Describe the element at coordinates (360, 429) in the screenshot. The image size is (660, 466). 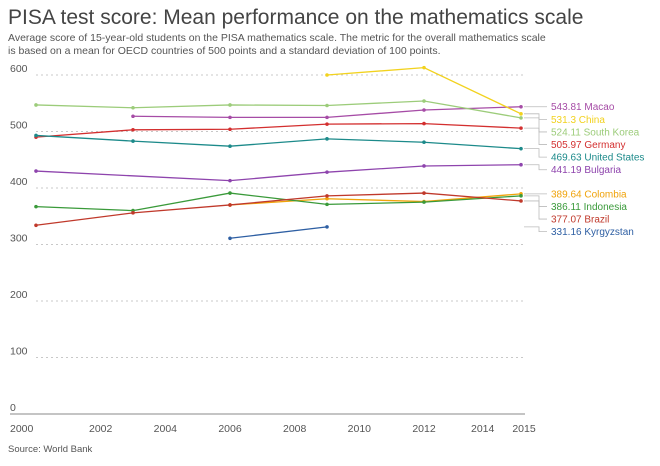
I see `x-tick-label: 2010` at that location.